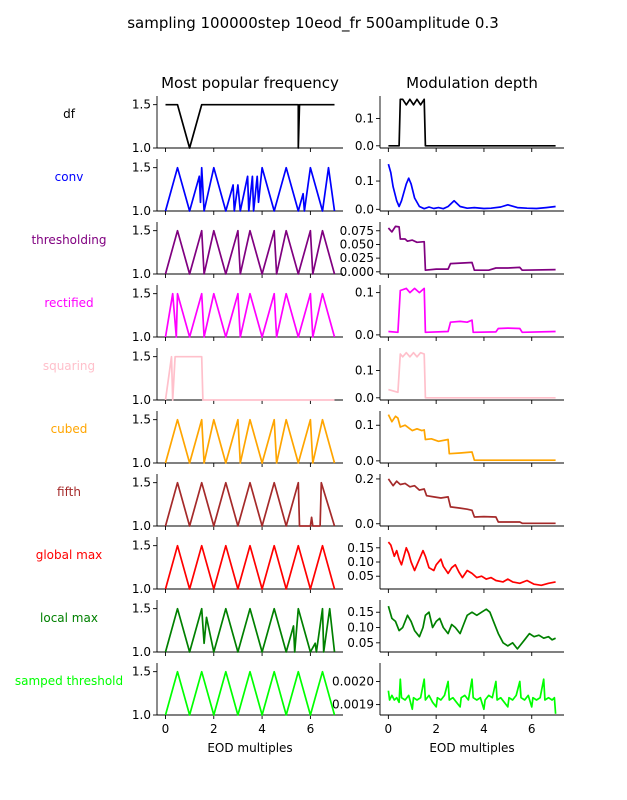 This screenshot has height=800, width=627. I want to click on right-x-axis-label: EOD multiples, so click(471, 748).